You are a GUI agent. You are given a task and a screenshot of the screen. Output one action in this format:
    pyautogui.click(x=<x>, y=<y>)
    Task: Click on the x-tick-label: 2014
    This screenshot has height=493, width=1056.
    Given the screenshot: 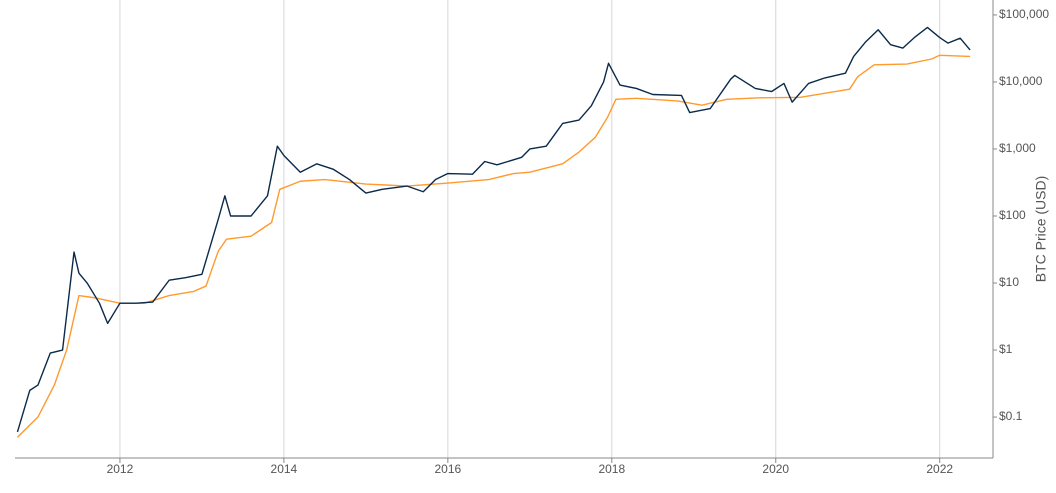 What is the action you would take?
    pyautogui.click(x=284, y=469)
    